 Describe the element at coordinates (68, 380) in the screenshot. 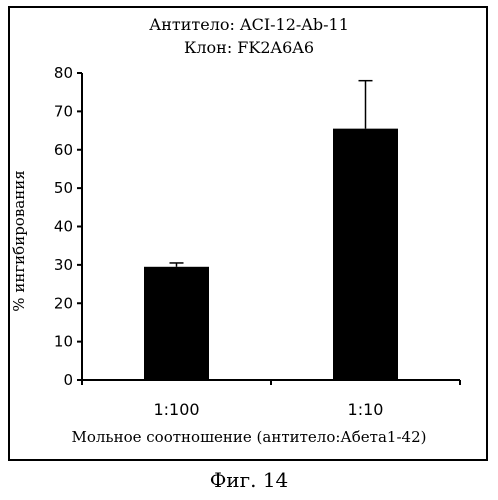

I see `y-tick-label: 0` at that location.